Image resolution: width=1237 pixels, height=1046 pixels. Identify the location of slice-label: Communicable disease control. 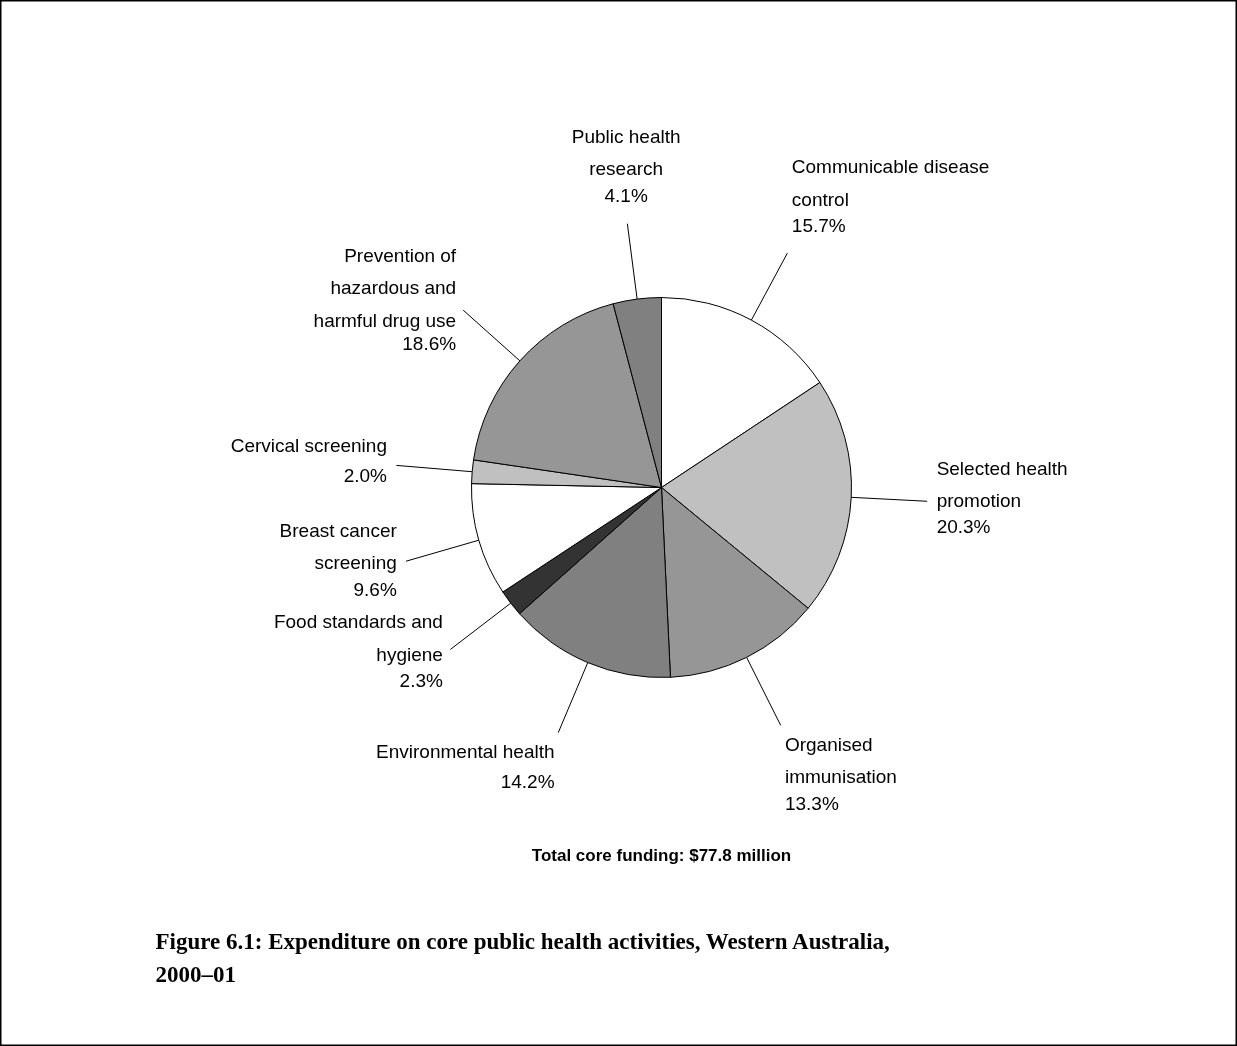
(890, 183).